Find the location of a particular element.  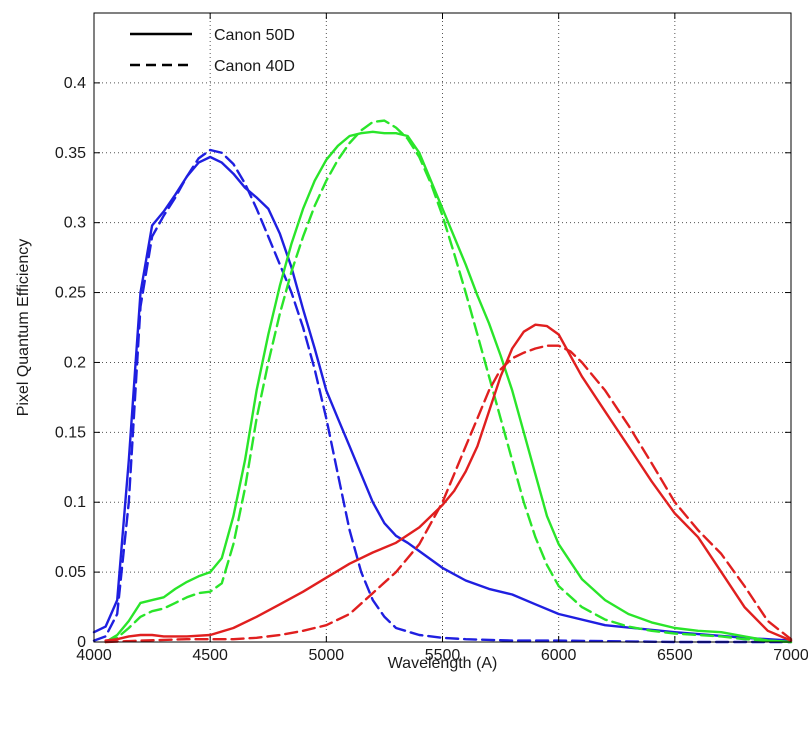

x-tick-label: 5500 is located at coordinates (443, 655).